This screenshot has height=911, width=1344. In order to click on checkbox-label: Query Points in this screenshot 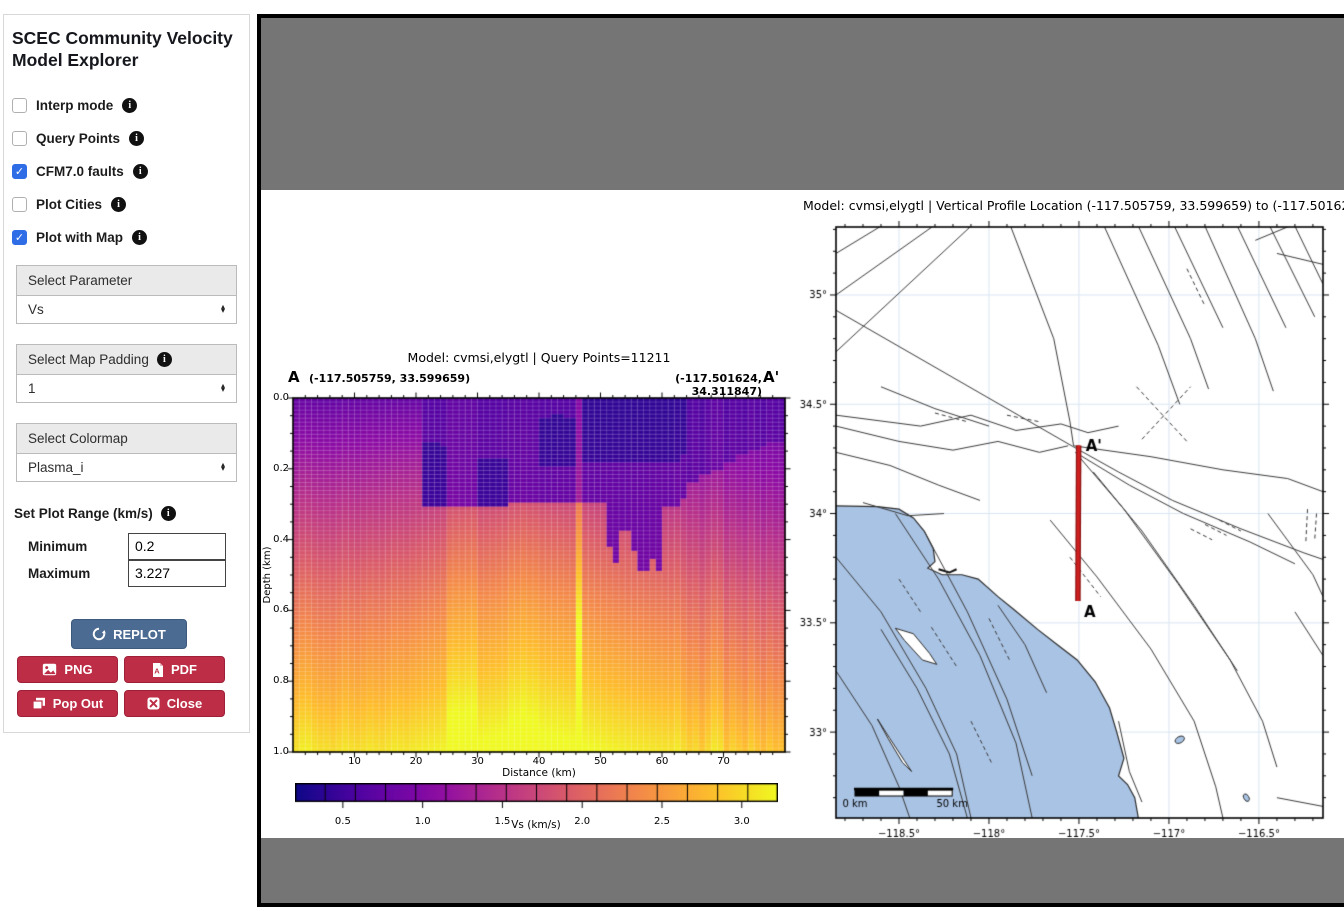, I will do `click(78, 138)`.